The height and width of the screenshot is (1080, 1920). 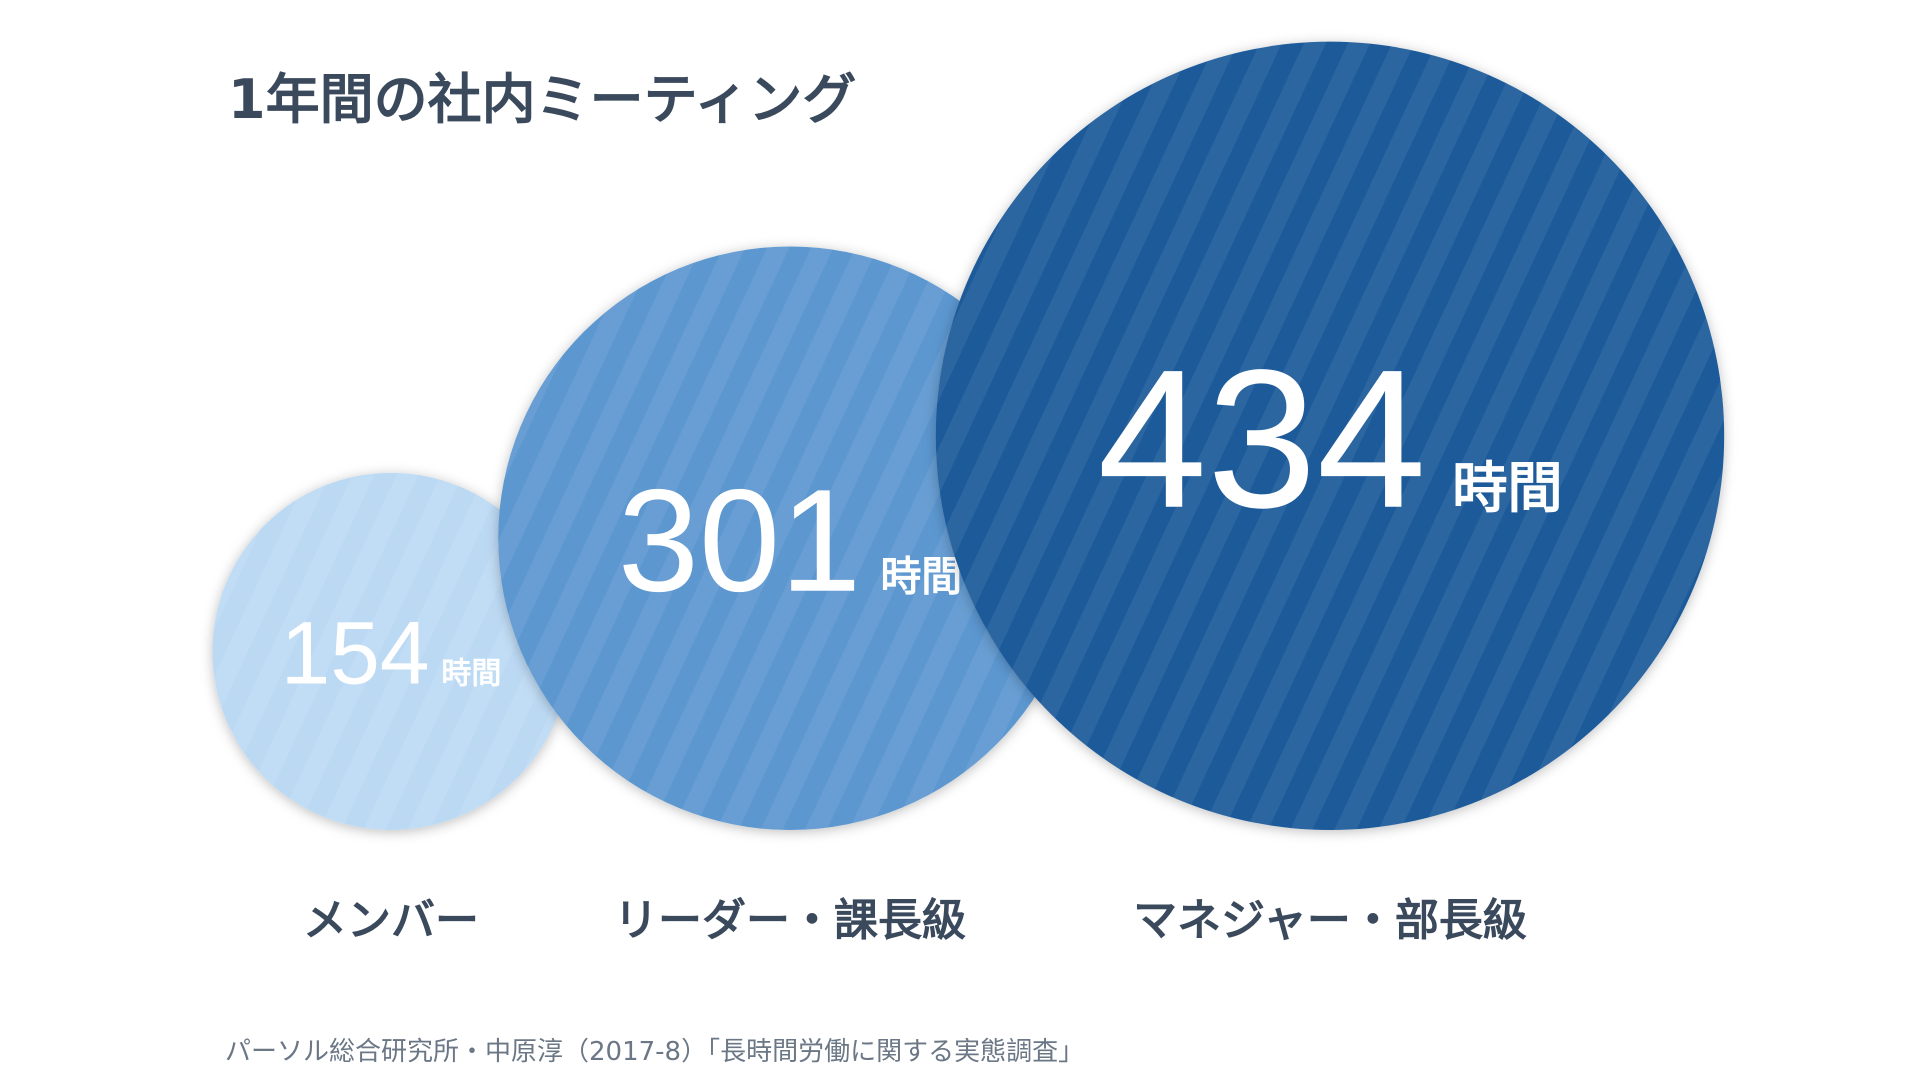 What do you see at coordinates (391, 920) in the screenshot?
I see `category-label: メンバー` at bounding box center [391, 920].